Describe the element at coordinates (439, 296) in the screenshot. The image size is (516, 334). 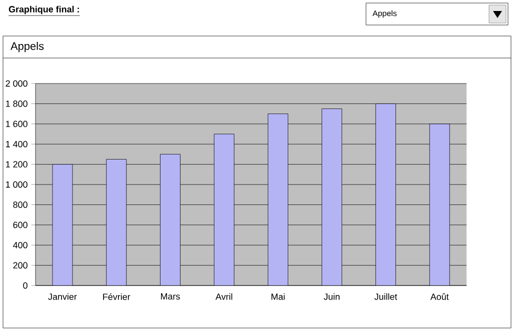
I see `x-tick-label: Août` at that location.